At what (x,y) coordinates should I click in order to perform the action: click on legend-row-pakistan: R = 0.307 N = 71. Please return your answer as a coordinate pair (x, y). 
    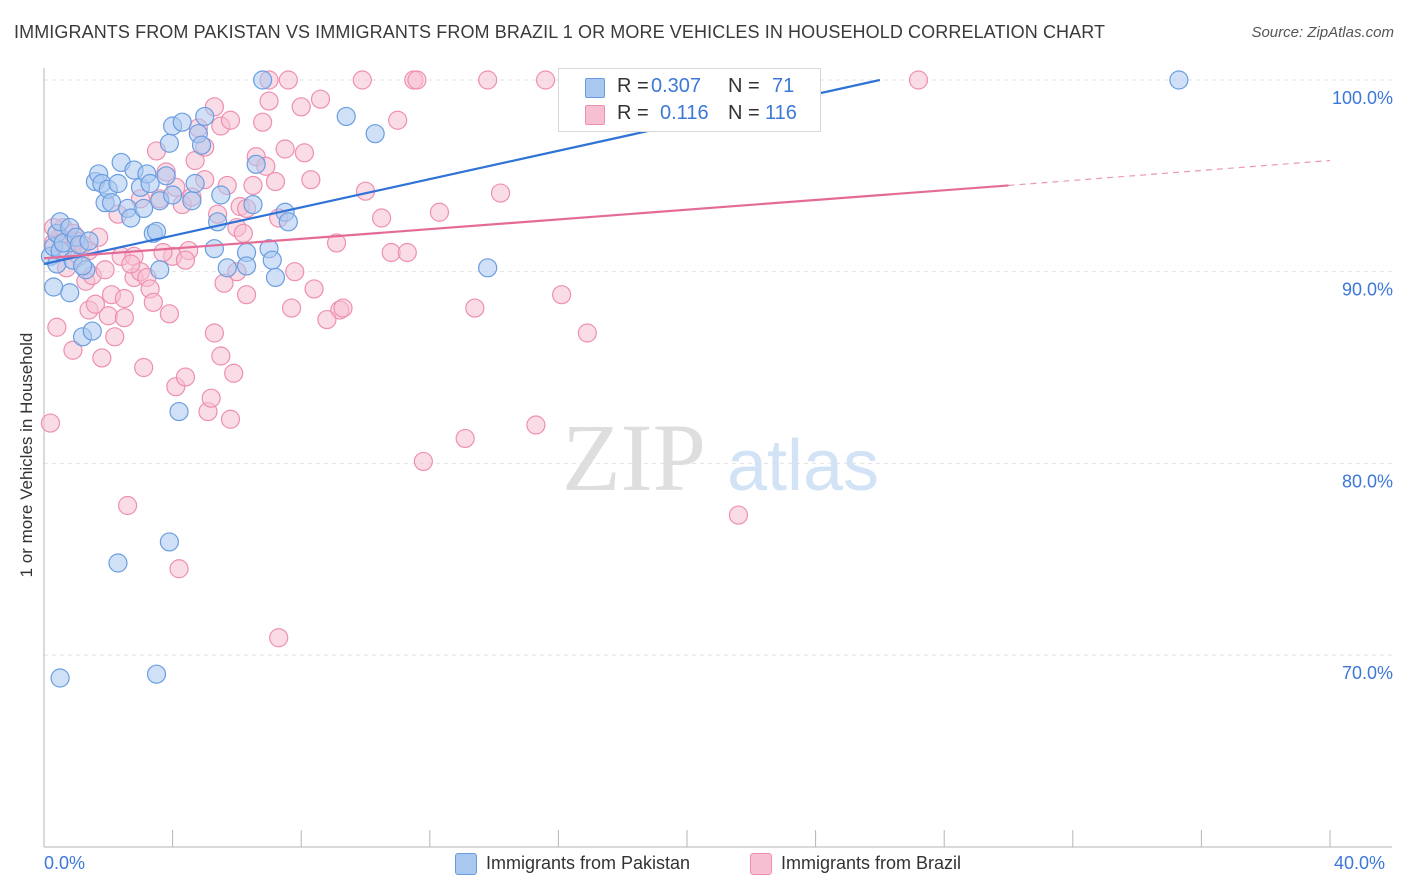
    Looking at the image, I should click on (689, 87).